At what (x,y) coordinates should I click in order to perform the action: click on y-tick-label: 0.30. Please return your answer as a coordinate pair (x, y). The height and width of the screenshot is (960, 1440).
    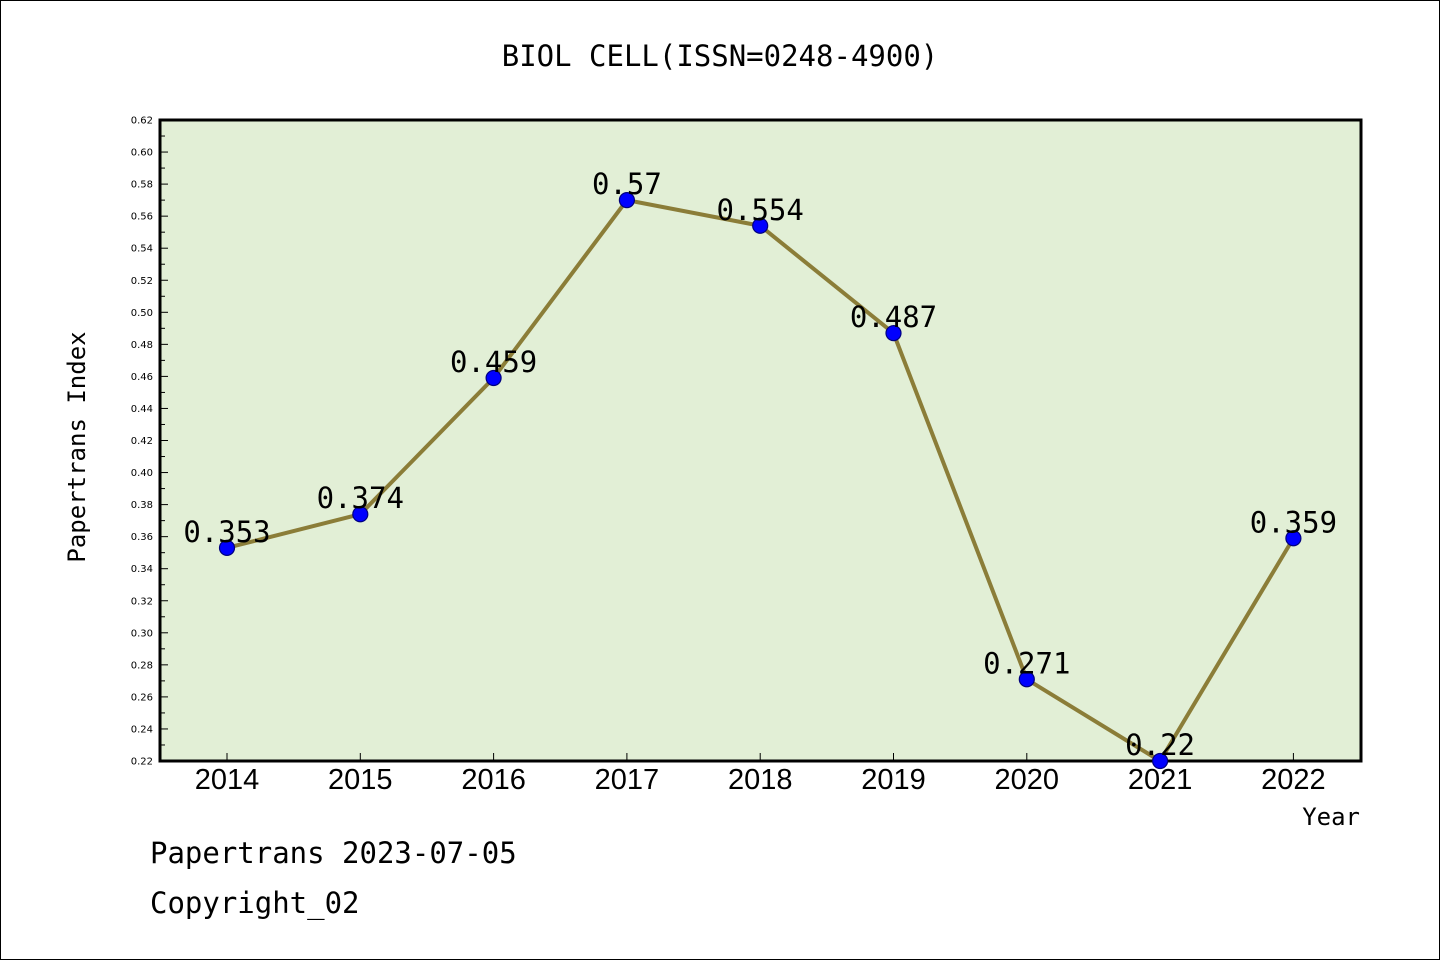
    Looking at the image, I should click on (142, 633).